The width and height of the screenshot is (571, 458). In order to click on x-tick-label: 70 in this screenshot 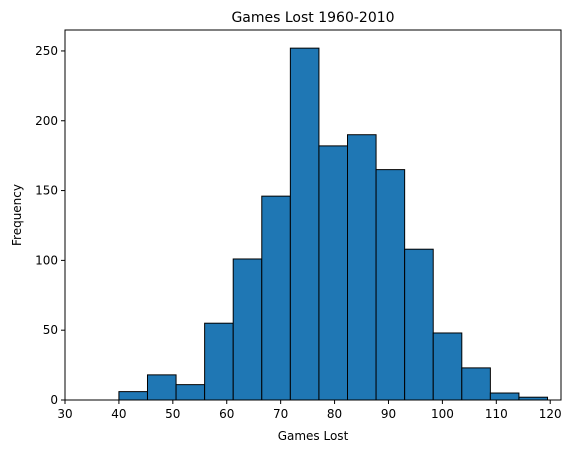, I will do `click(280, 414)`.